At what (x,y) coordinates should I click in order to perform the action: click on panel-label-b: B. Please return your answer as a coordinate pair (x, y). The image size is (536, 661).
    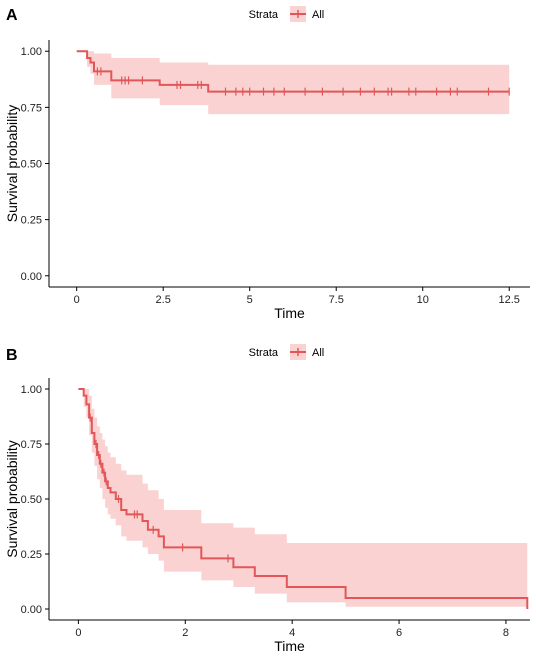
    Looking at the image, I should click on (12, 355).